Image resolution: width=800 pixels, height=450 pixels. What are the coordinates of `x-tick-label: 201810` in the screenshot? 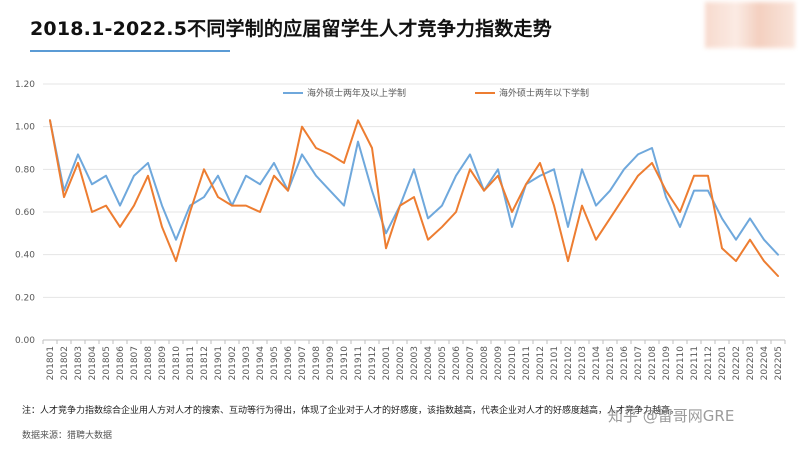 It's located at (177, 363).